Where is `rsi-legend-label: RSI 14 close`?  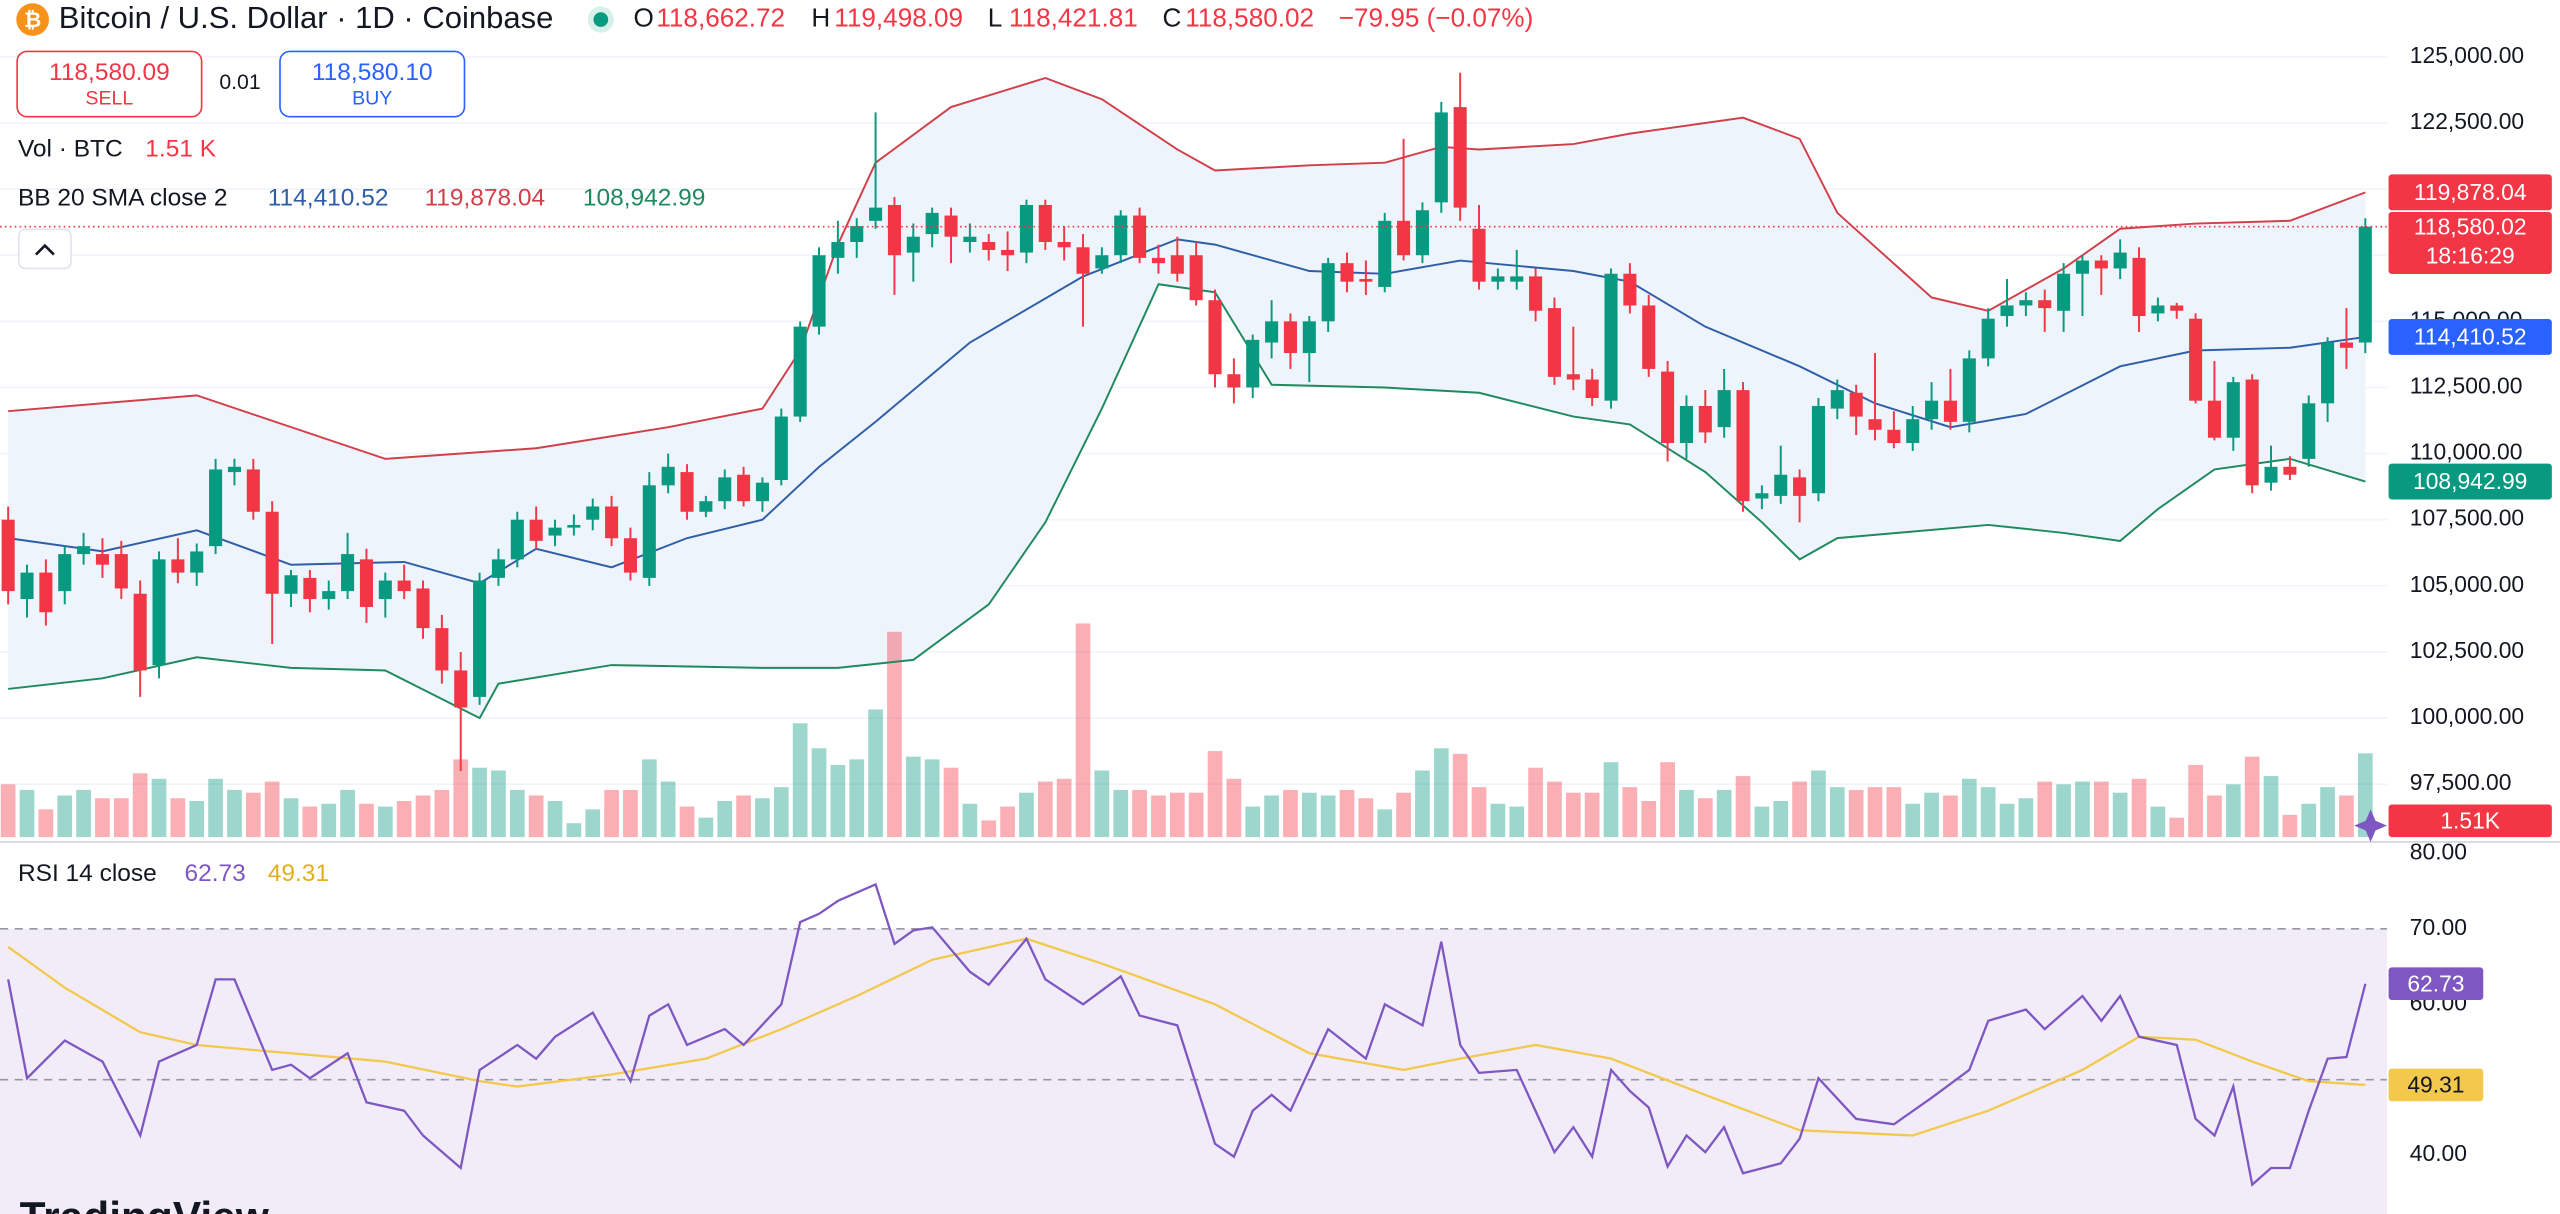
rsi-legend-label: RSI 14 close is located at coordinates (87, 873).